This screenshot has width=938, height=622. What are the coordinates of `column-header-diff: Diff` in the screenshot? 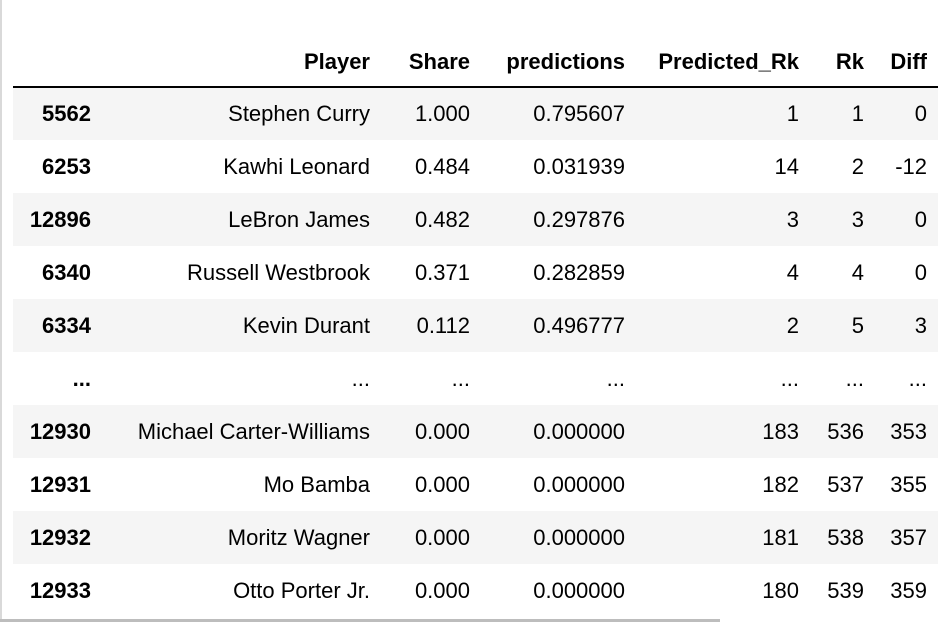 It's located at (906, 63).